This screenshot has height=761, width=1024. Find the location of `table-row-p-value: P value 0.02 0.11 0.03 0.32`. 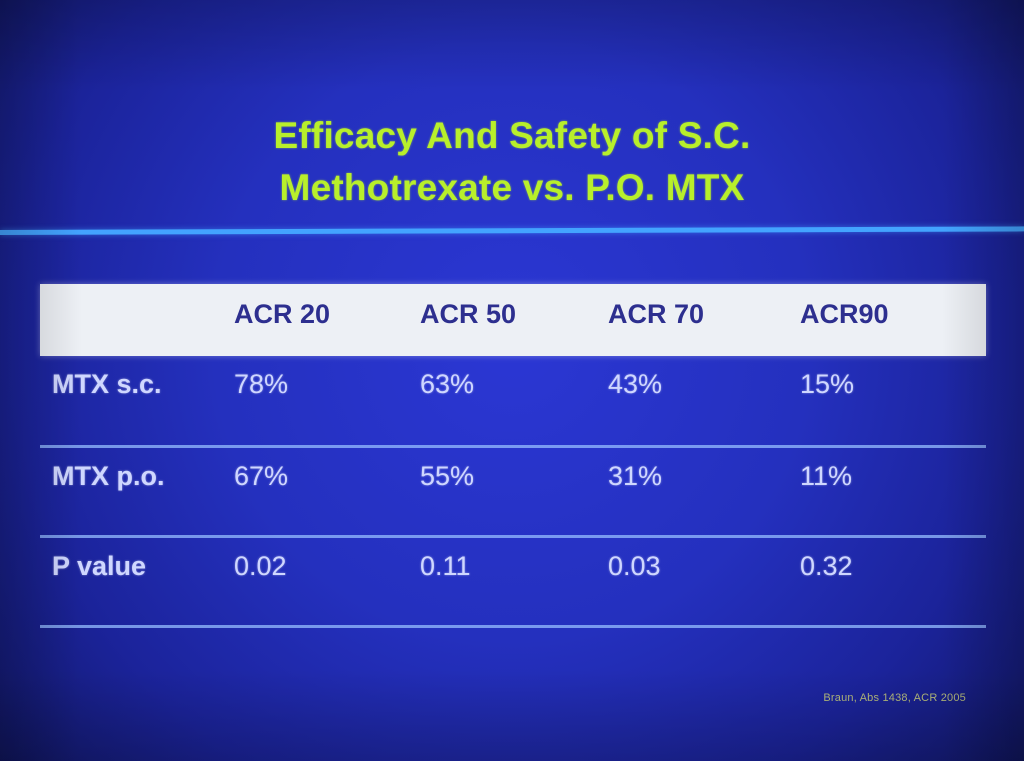

table-row-p-value: P value 0.02 0.11 0.03 0.32 is located at coordinates (513, 583).